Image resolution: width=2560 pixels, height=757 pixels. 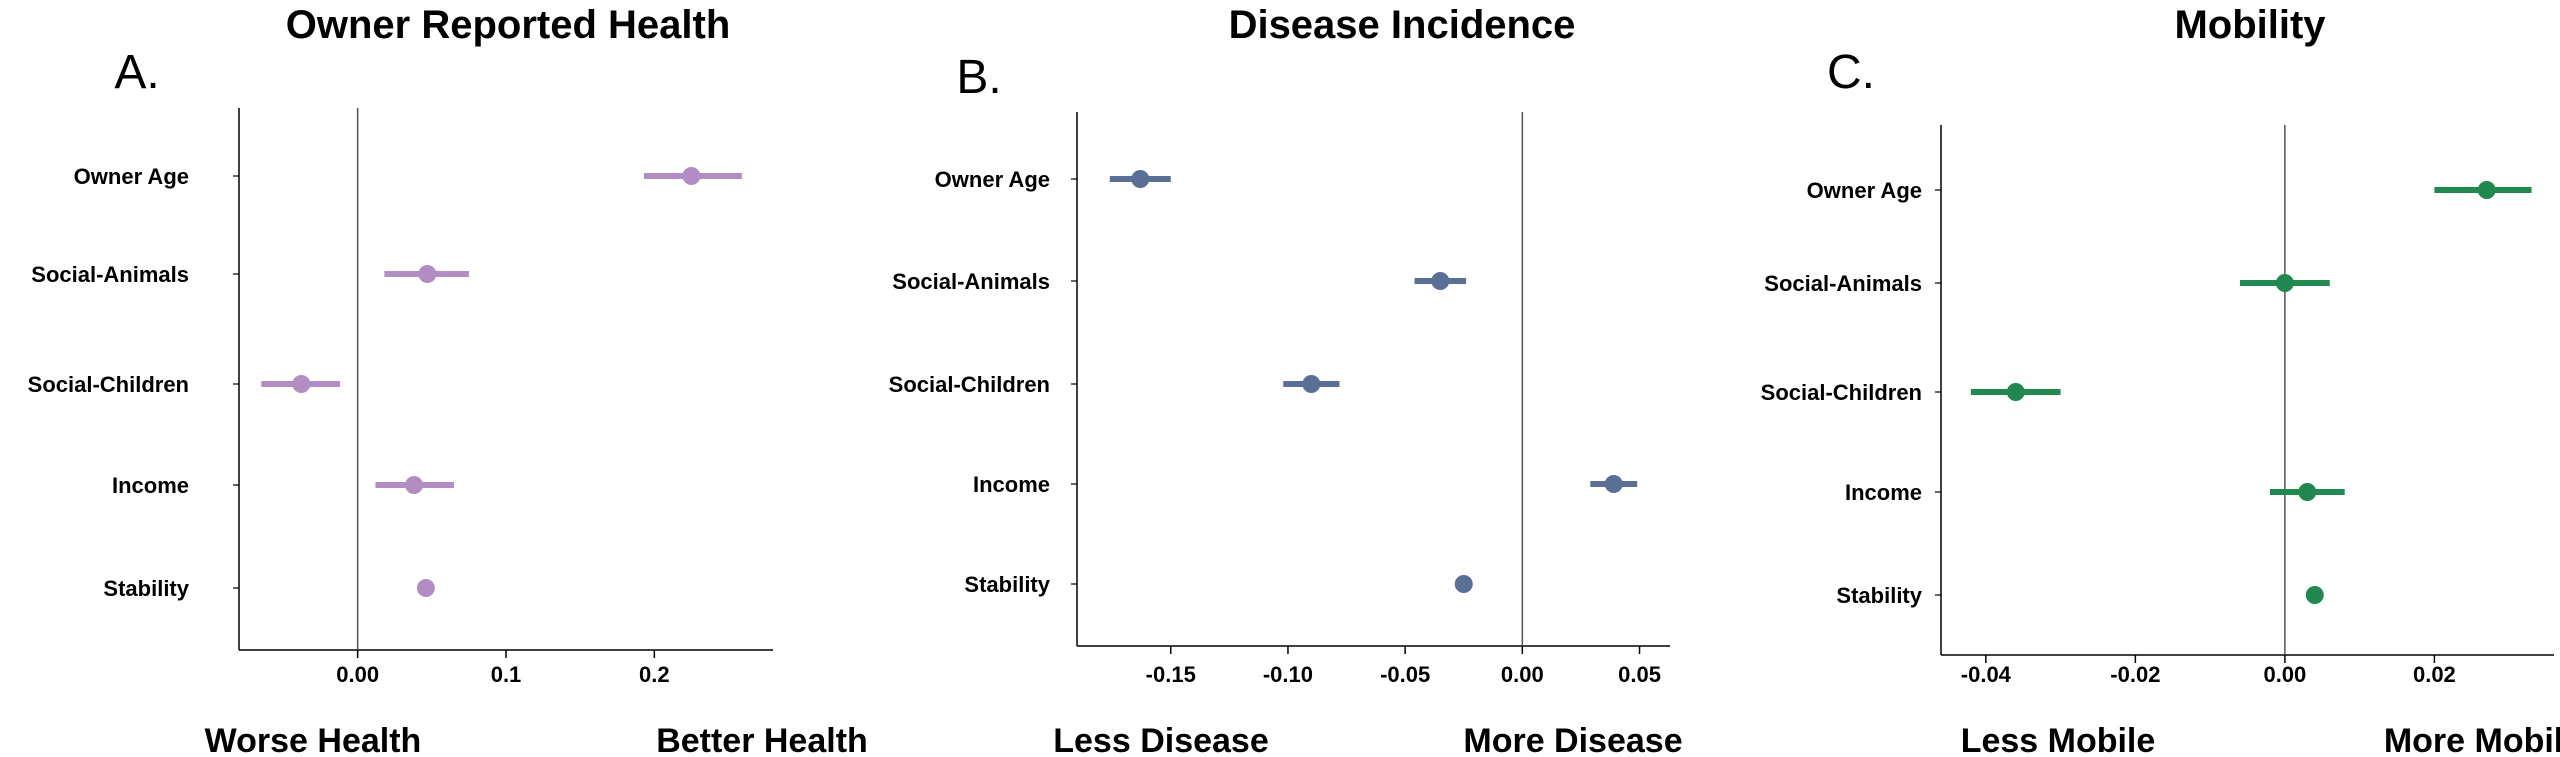 What do you see at coordinates (1405, 674) in the screenshot?
I see `x-tick-label: -0.05` at bounding box center [1405, 674].